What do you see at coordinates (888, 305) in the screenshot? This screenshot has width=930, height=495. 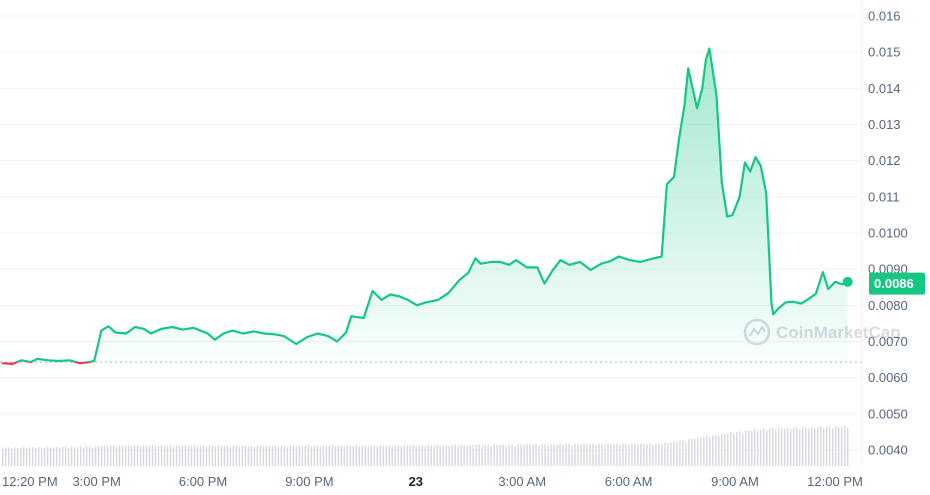 I see `y-tick-label: 0.0080` at bounding box center [888, 305].